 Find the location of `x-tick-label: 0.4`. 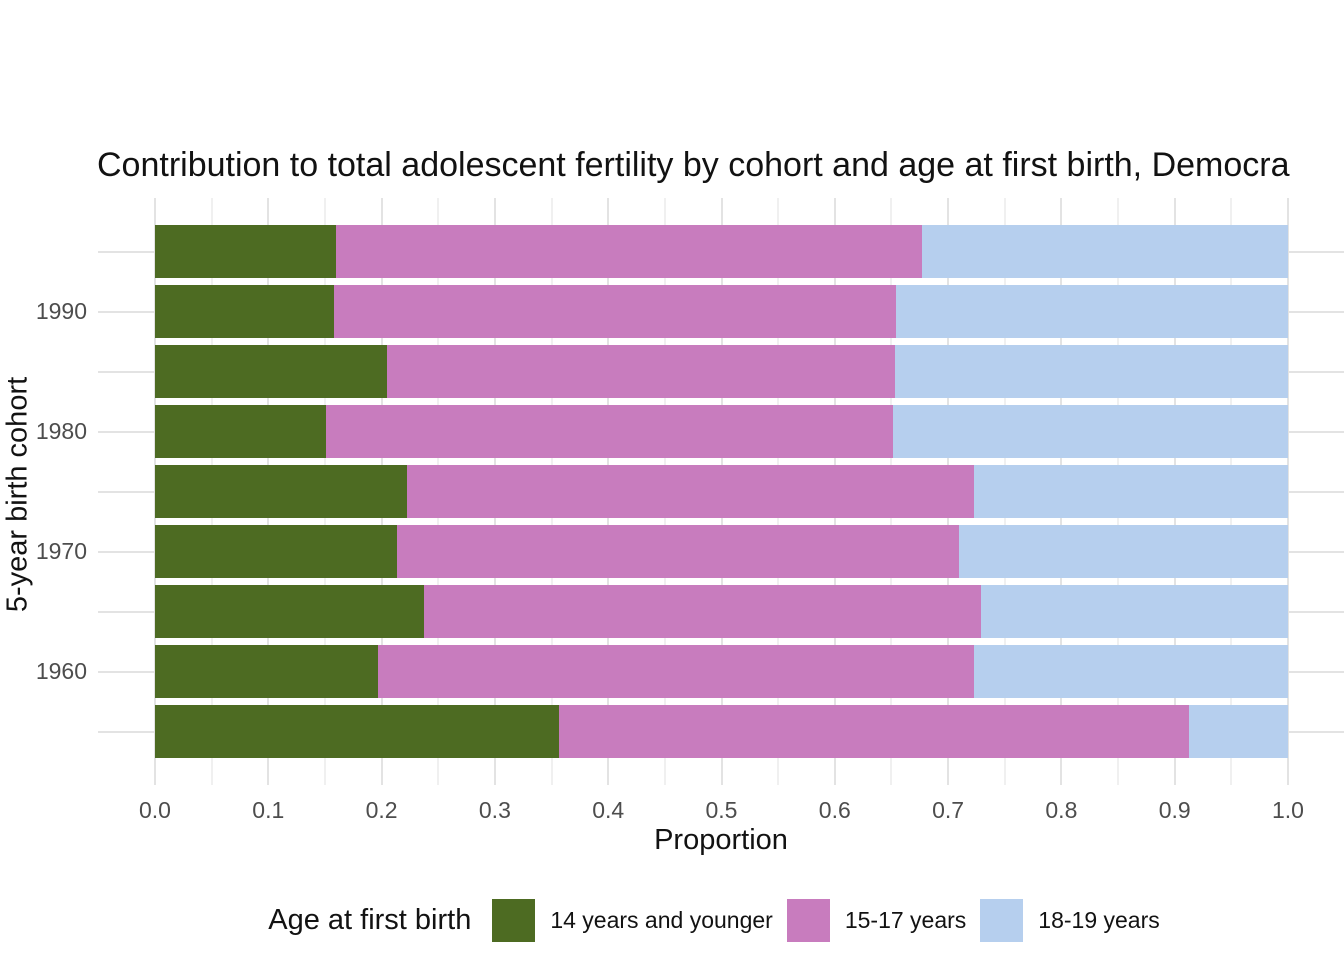

x-tick-label: 0.4 is located at coordinates (608, 810).